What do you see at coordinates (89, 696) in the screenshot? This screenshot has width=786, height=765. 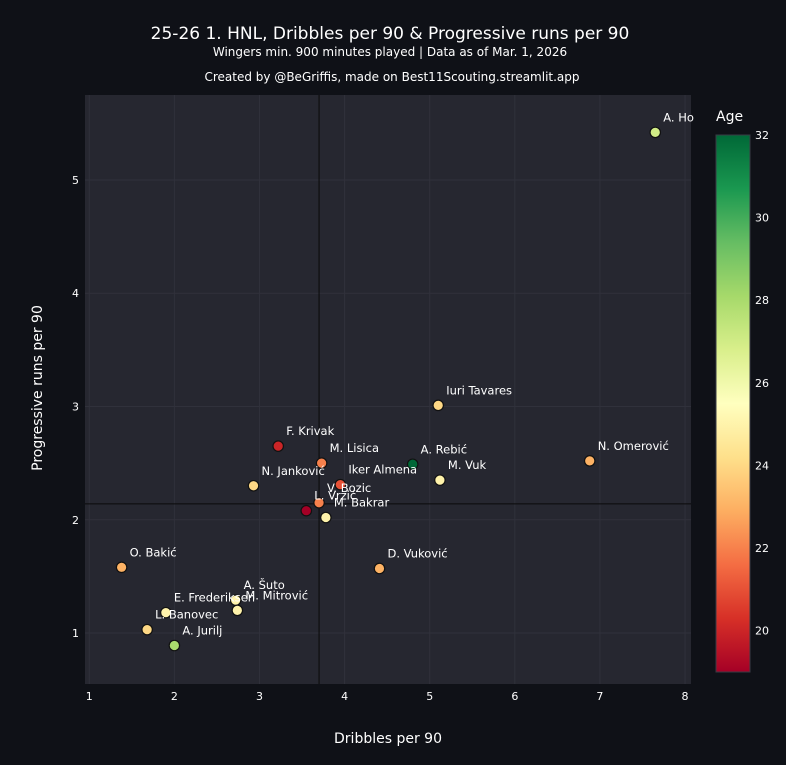 I see `x-tick-label: 1` at bounding box center [89, 696].